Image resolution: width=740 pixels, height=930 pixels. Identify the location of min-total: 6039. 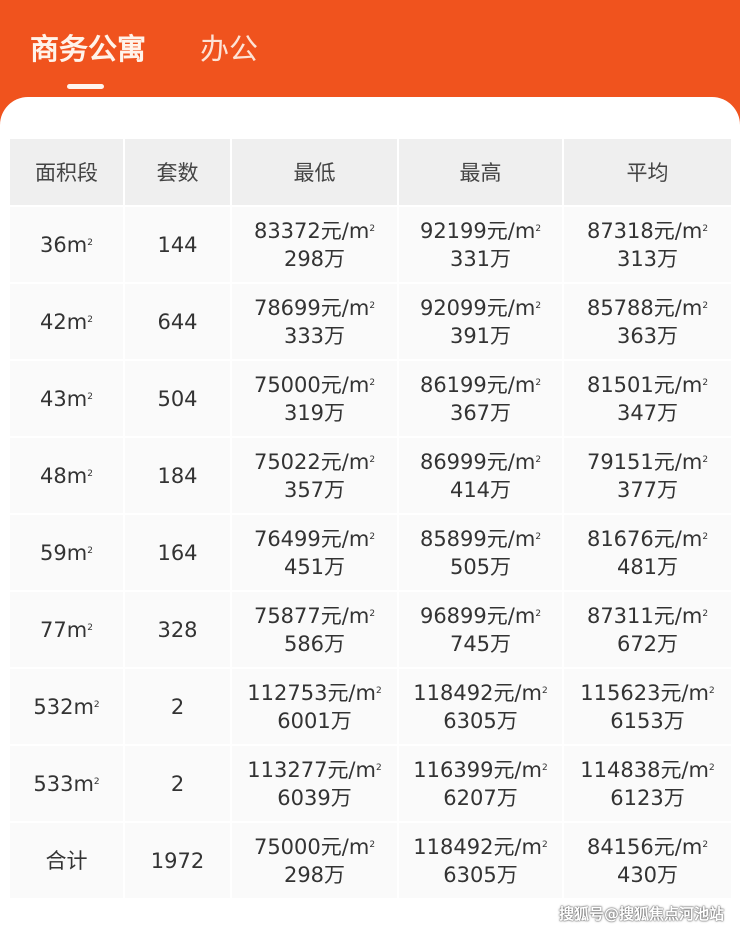
(304, 797).